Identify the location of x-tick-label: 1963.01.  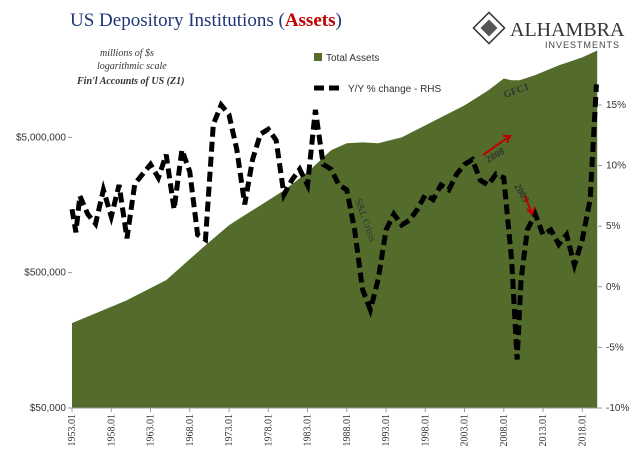
(151, 430).